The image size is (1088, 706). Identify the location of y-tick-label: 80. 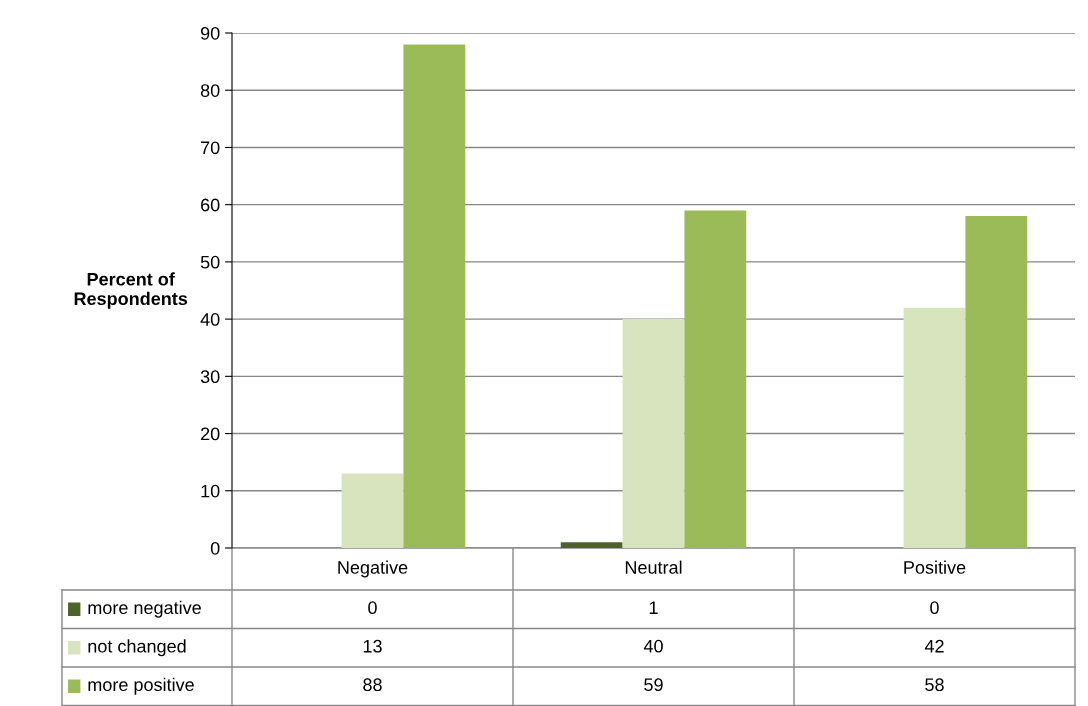
(210, 90).